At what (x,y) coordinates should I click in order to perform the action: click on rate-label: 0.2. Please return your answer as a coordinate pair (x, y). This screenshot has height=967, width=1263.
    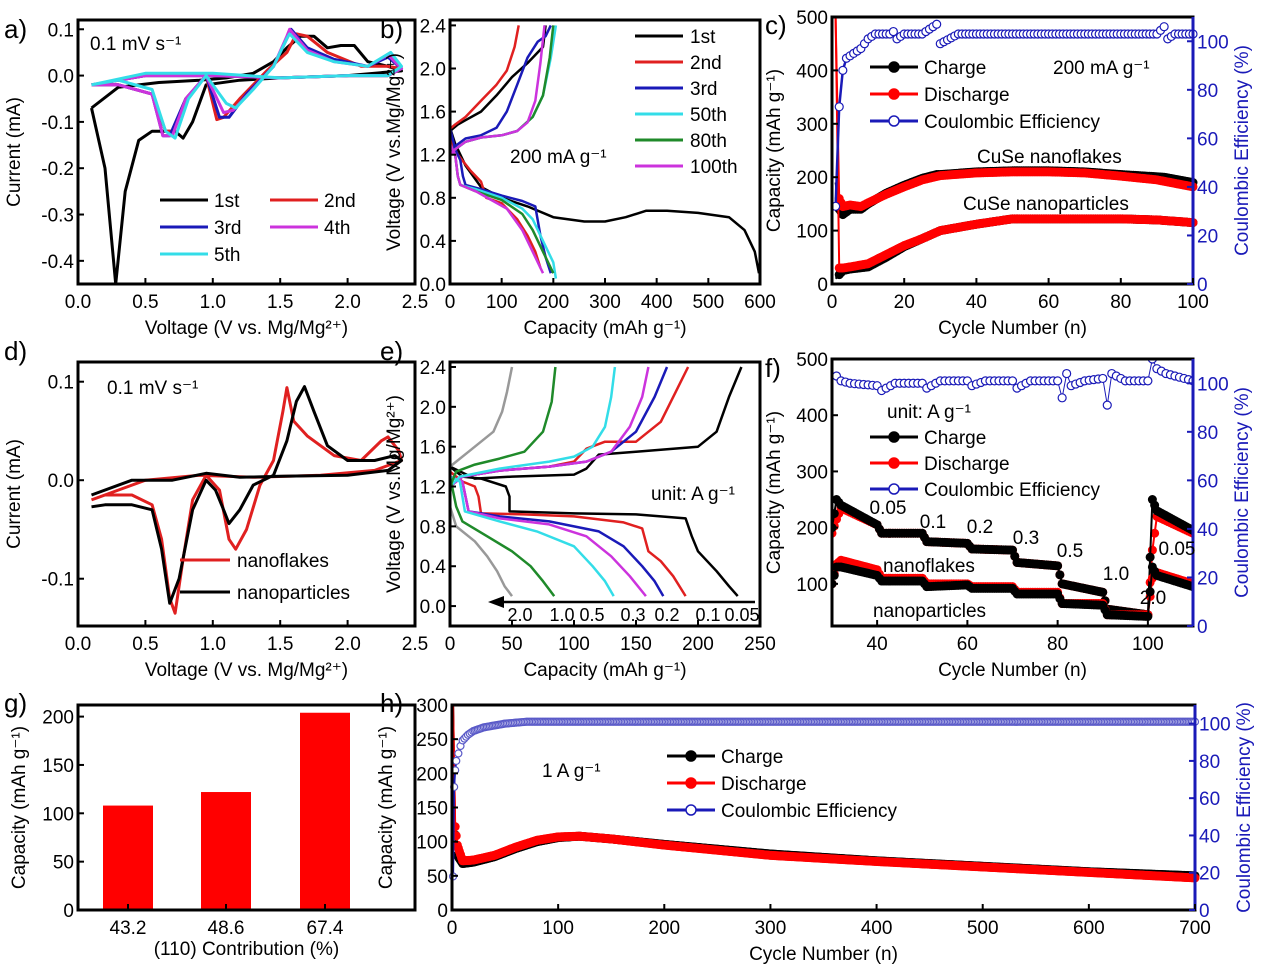
    Looking at the image, I should click on (980, 527).